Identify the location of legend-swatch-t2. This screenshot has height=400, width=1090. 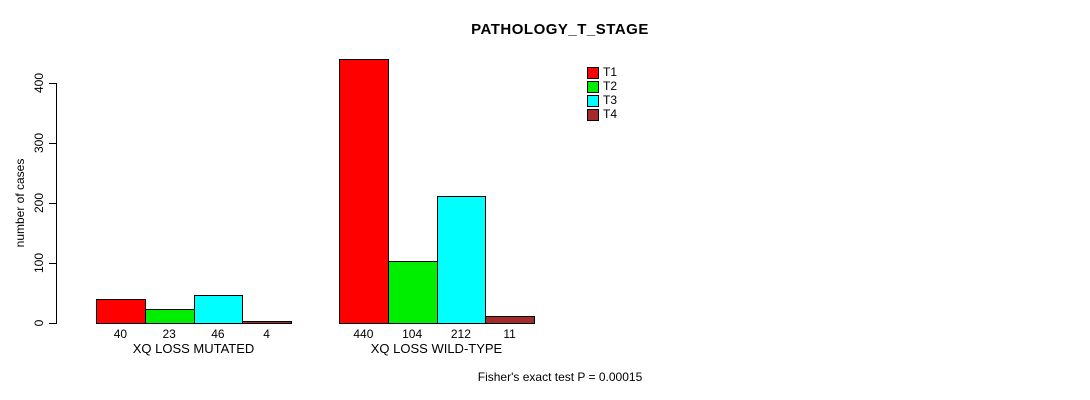
(593, 86).